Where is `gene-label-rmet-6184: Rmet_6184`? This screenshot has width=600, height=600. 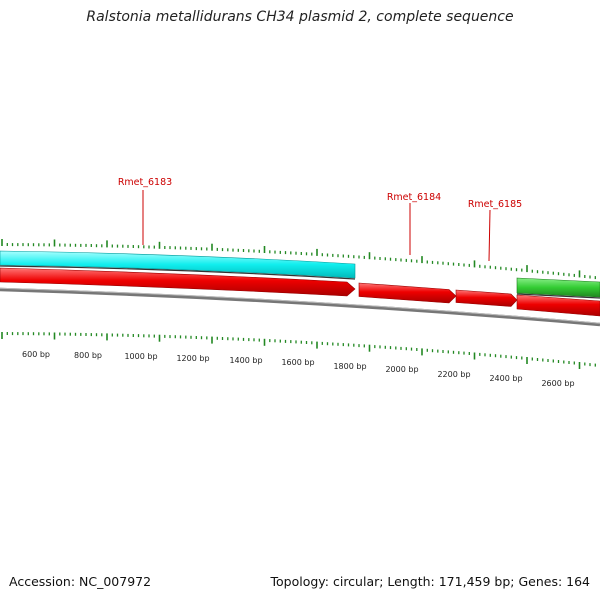 gene-label-rmet-6184: Rmet_6184 is located at coordinates (414, 197).